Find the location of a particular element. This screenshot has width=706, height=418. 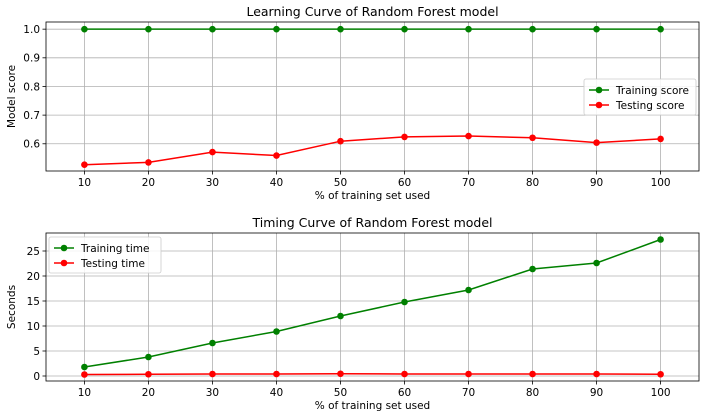

y-tick-label: 0.7 is located at coordinates (31, 116).